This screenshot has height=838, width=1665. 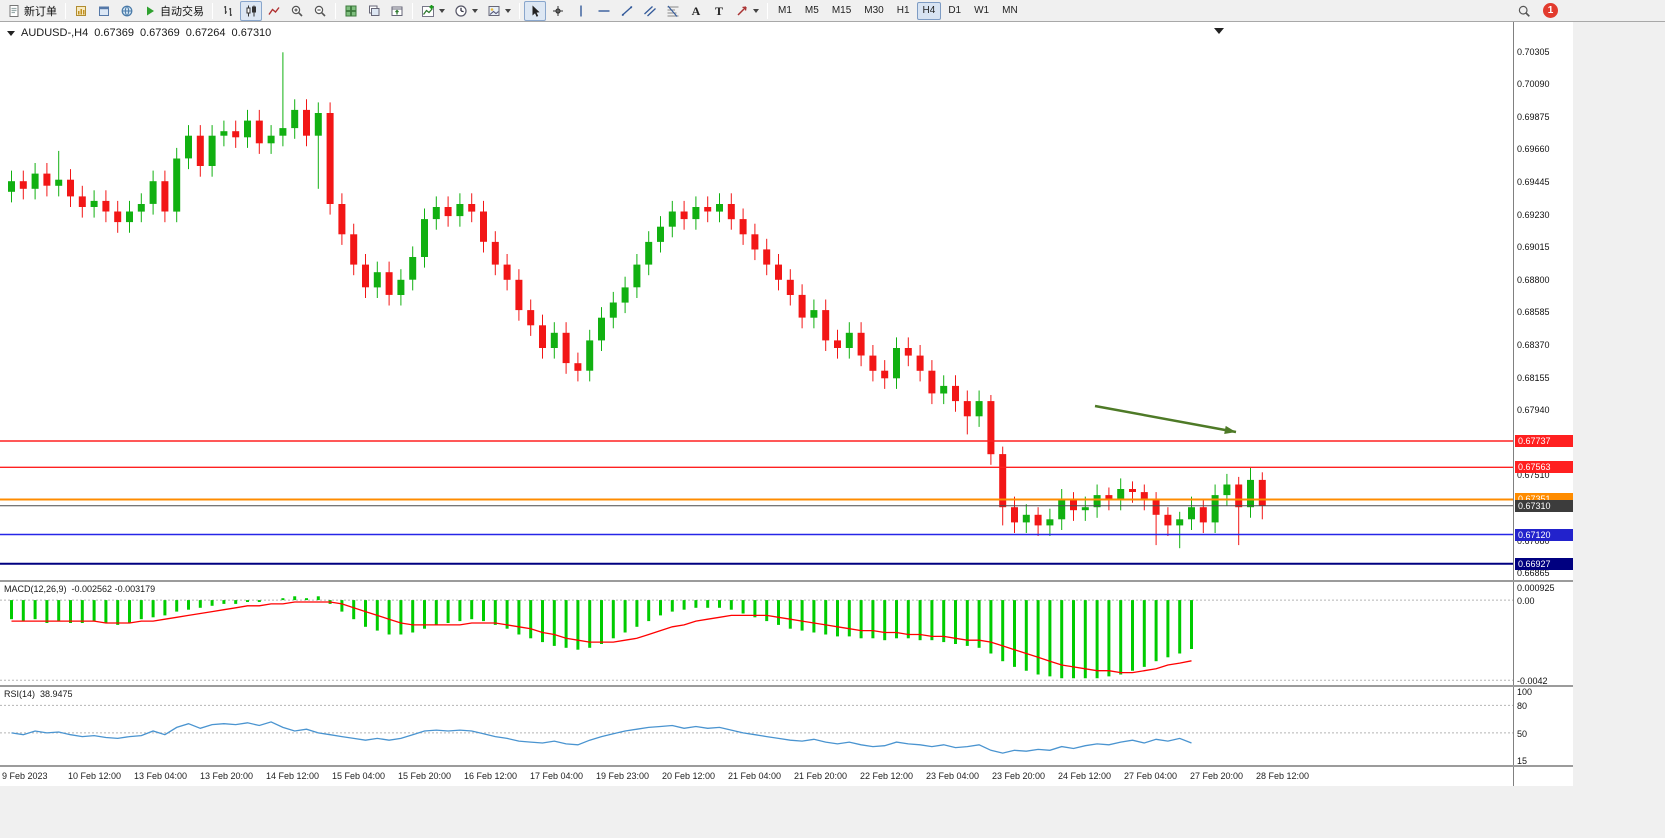 I want to click on price-axis-label: 0.69230, so click(x=1533, y=214).